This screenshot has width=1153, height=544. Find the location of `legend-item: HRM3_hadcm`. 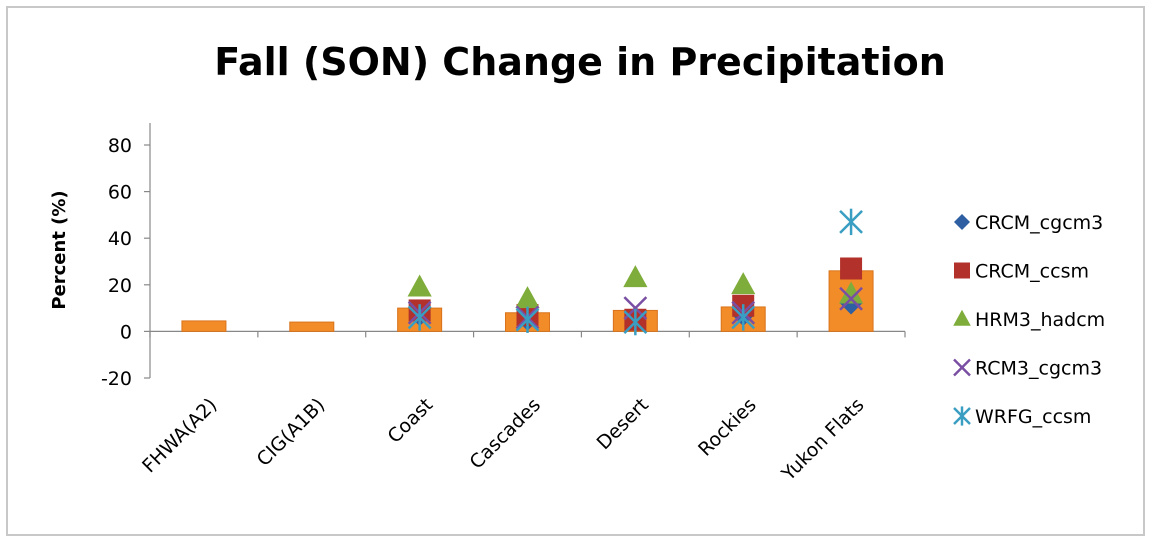

legend-item: HRM3_hadcm is located at coordinates (1029, 320).